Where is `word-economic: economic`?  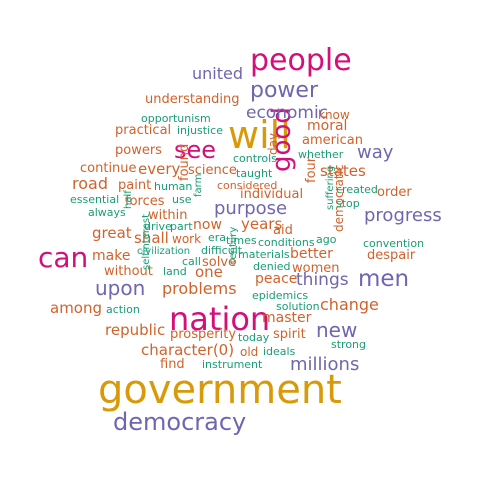
word-economic: economic is located at coordinates (287, 113).